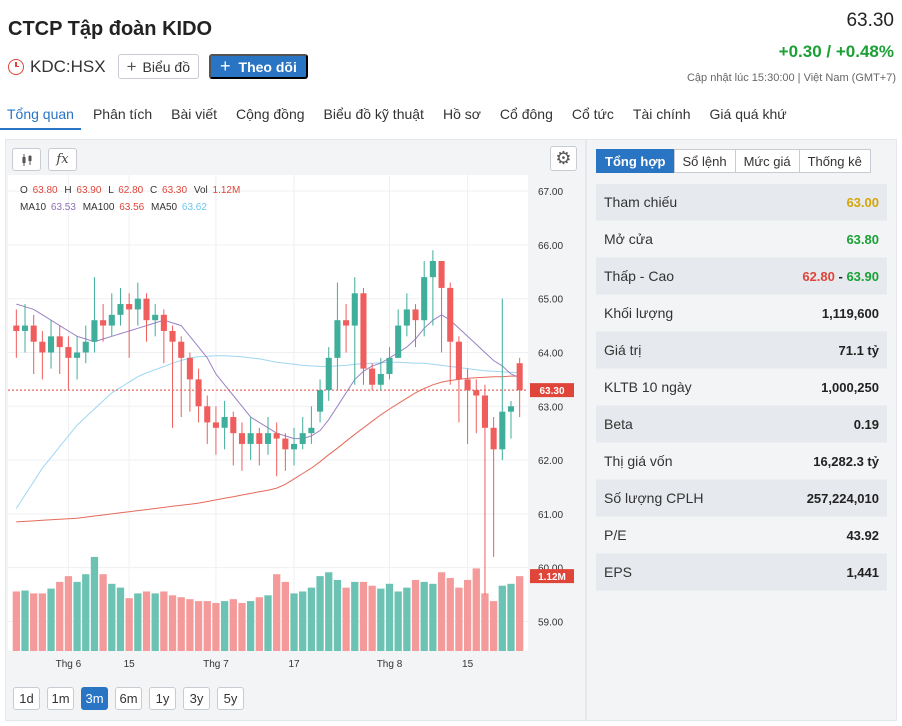 The height and width of the screenshot is (726, 902). I want to click on y-tick-label: 61.00, so click(550, 515).